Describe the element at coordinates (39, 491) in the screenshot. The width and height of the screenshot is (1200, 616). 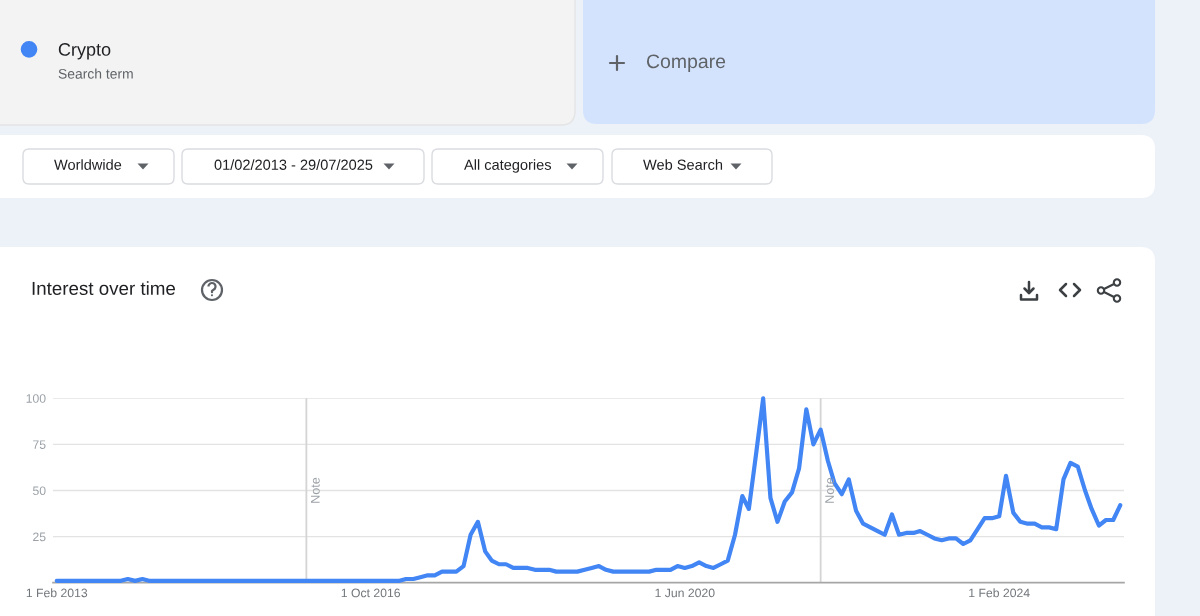
I see `y-tick-label: 50` at that location.